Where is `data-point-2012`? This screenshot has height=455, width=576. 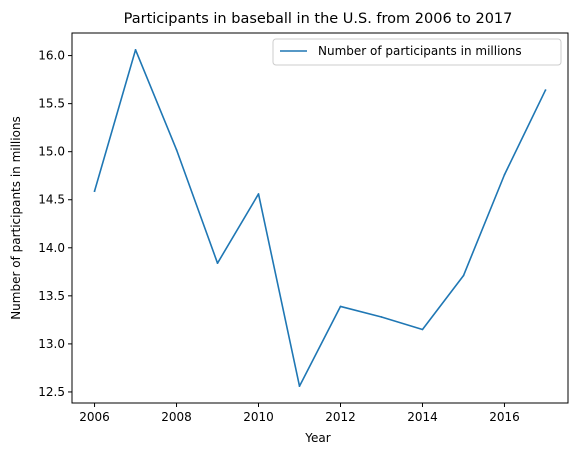 data-point-2012 is located at coordinates (340, 306).